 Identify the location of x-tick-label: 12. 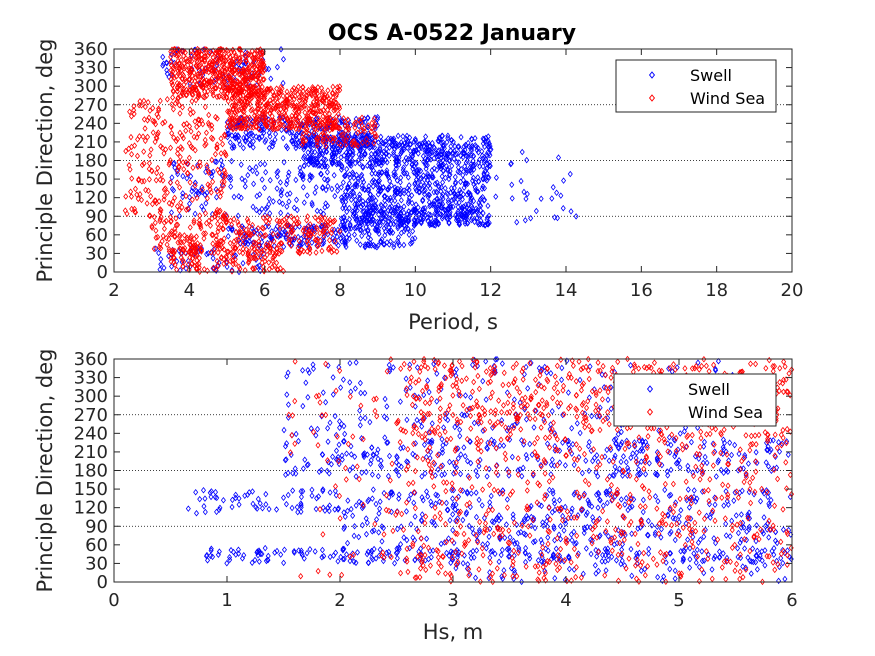
(490, 290).